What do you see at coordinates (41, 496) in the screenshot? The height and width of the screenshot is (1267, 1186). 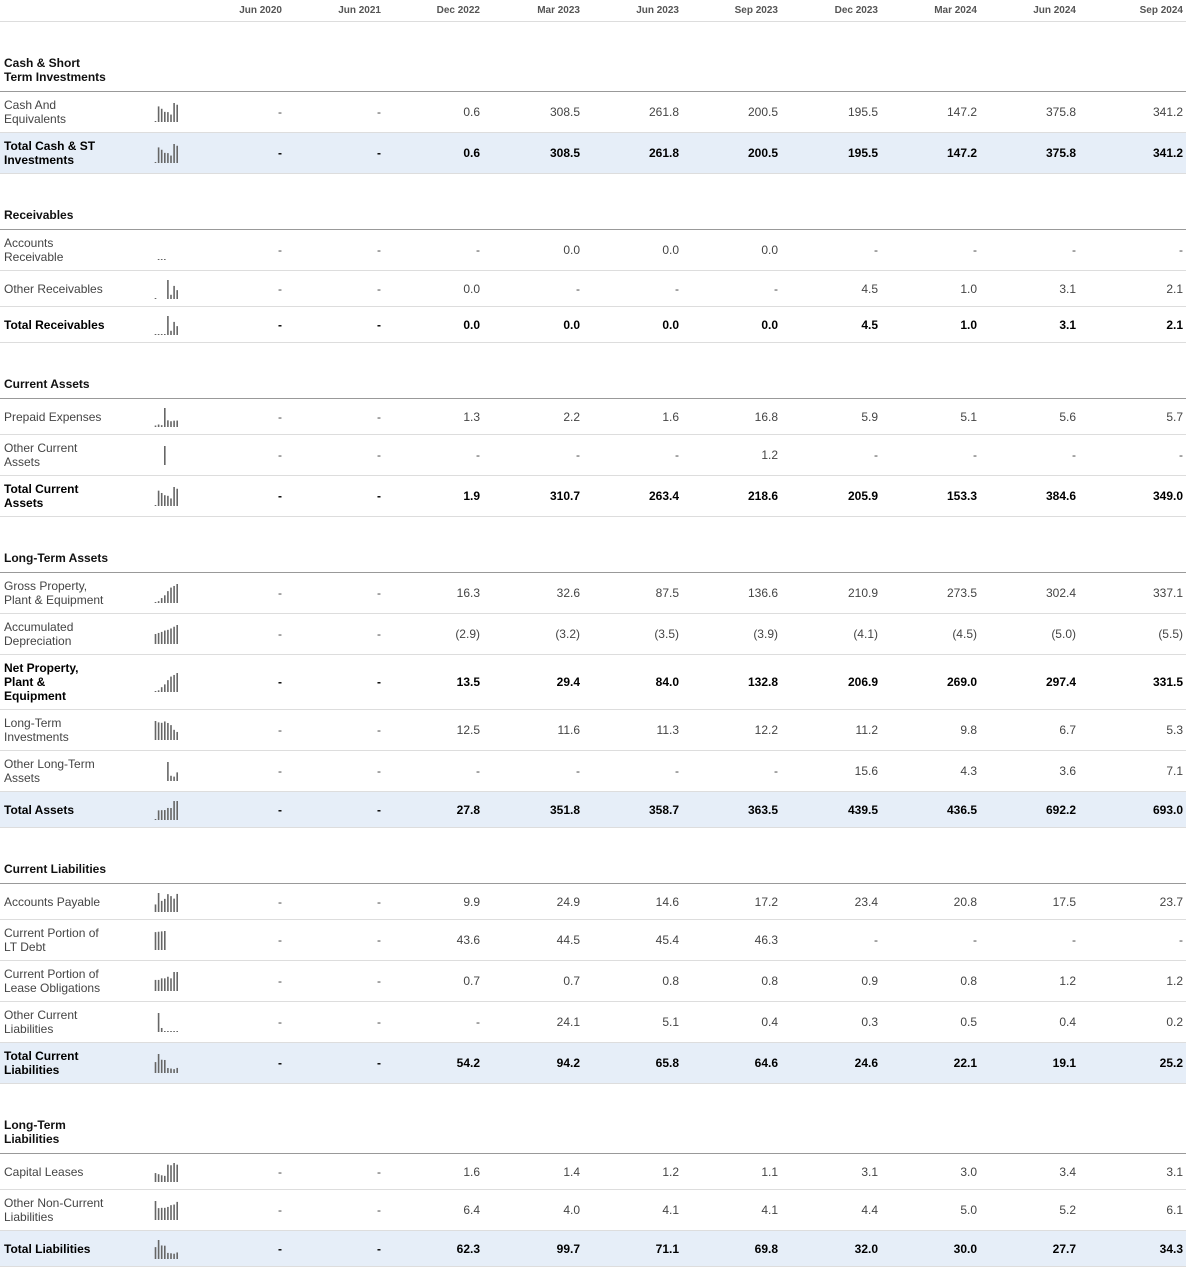 I see `row-label-text: Total Current Assets` at bounding box center [41, 496].